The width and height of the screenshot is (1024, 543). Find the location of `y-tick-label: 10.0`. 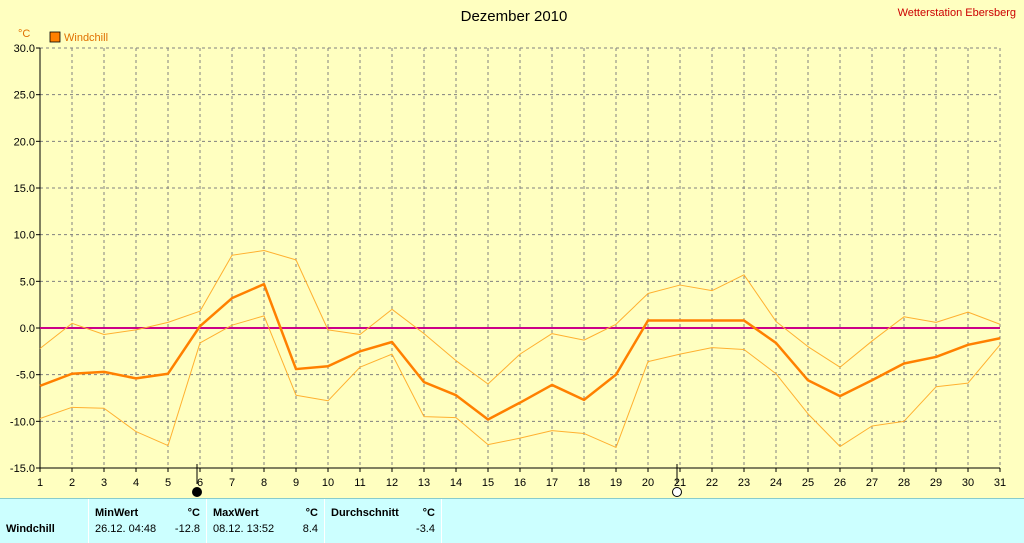

y-tick-label: 10.0 is located at coordinates (24, 236).